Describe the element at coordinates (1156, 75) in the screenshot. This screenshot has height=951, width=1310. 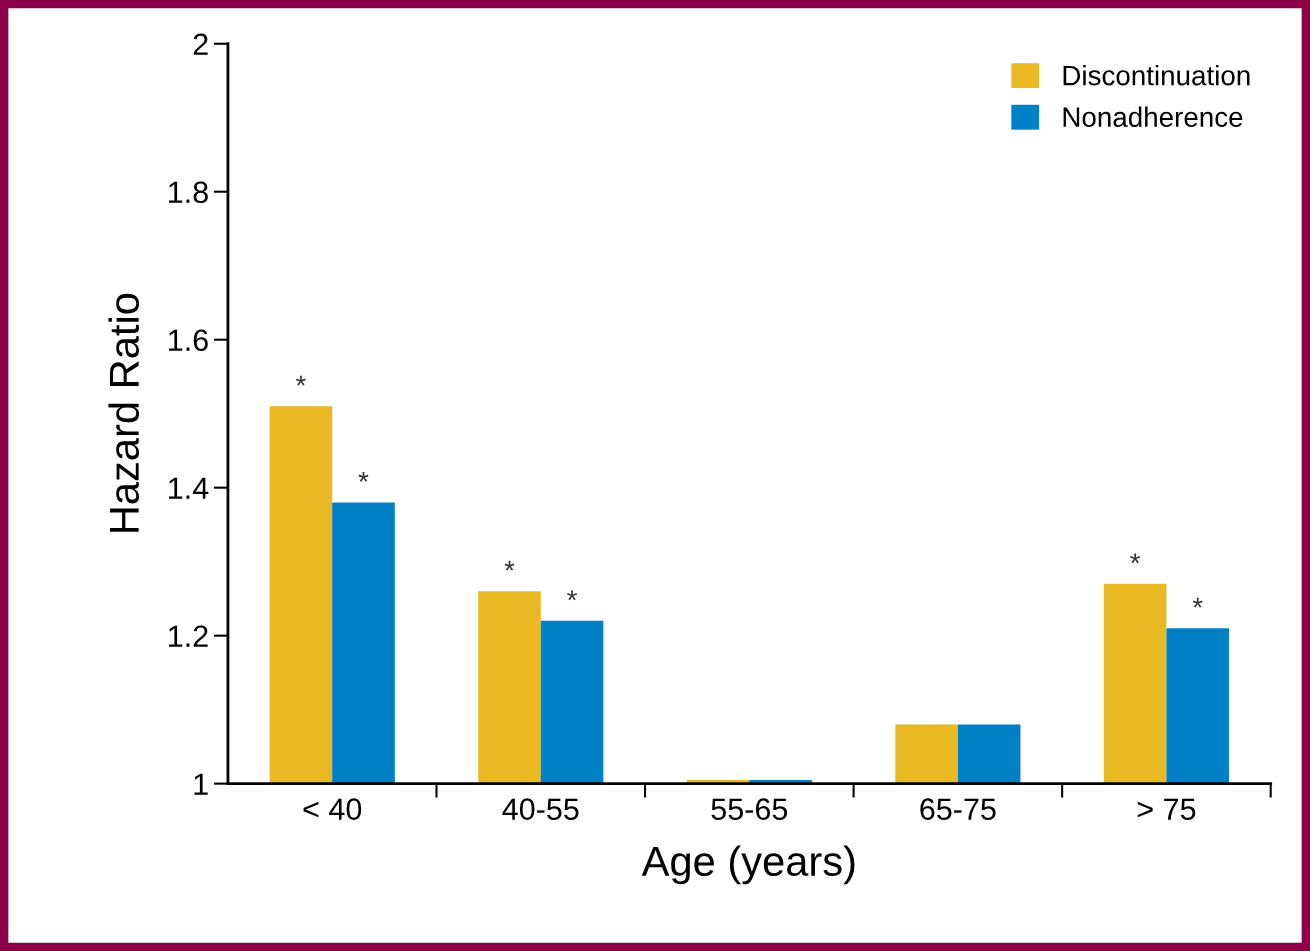
I see `legend-label: Discontinuation` at that location.